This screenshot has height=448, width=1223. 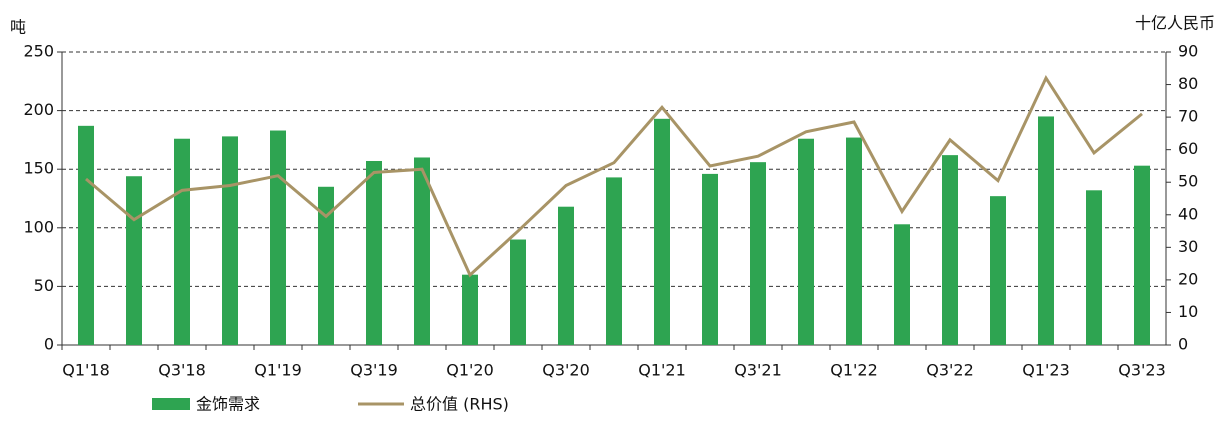 What do you see at coordinates (1046, 370) in the screenshot?
I see `x-tick-label: Q1'23` at bounding box center [1046, 370].